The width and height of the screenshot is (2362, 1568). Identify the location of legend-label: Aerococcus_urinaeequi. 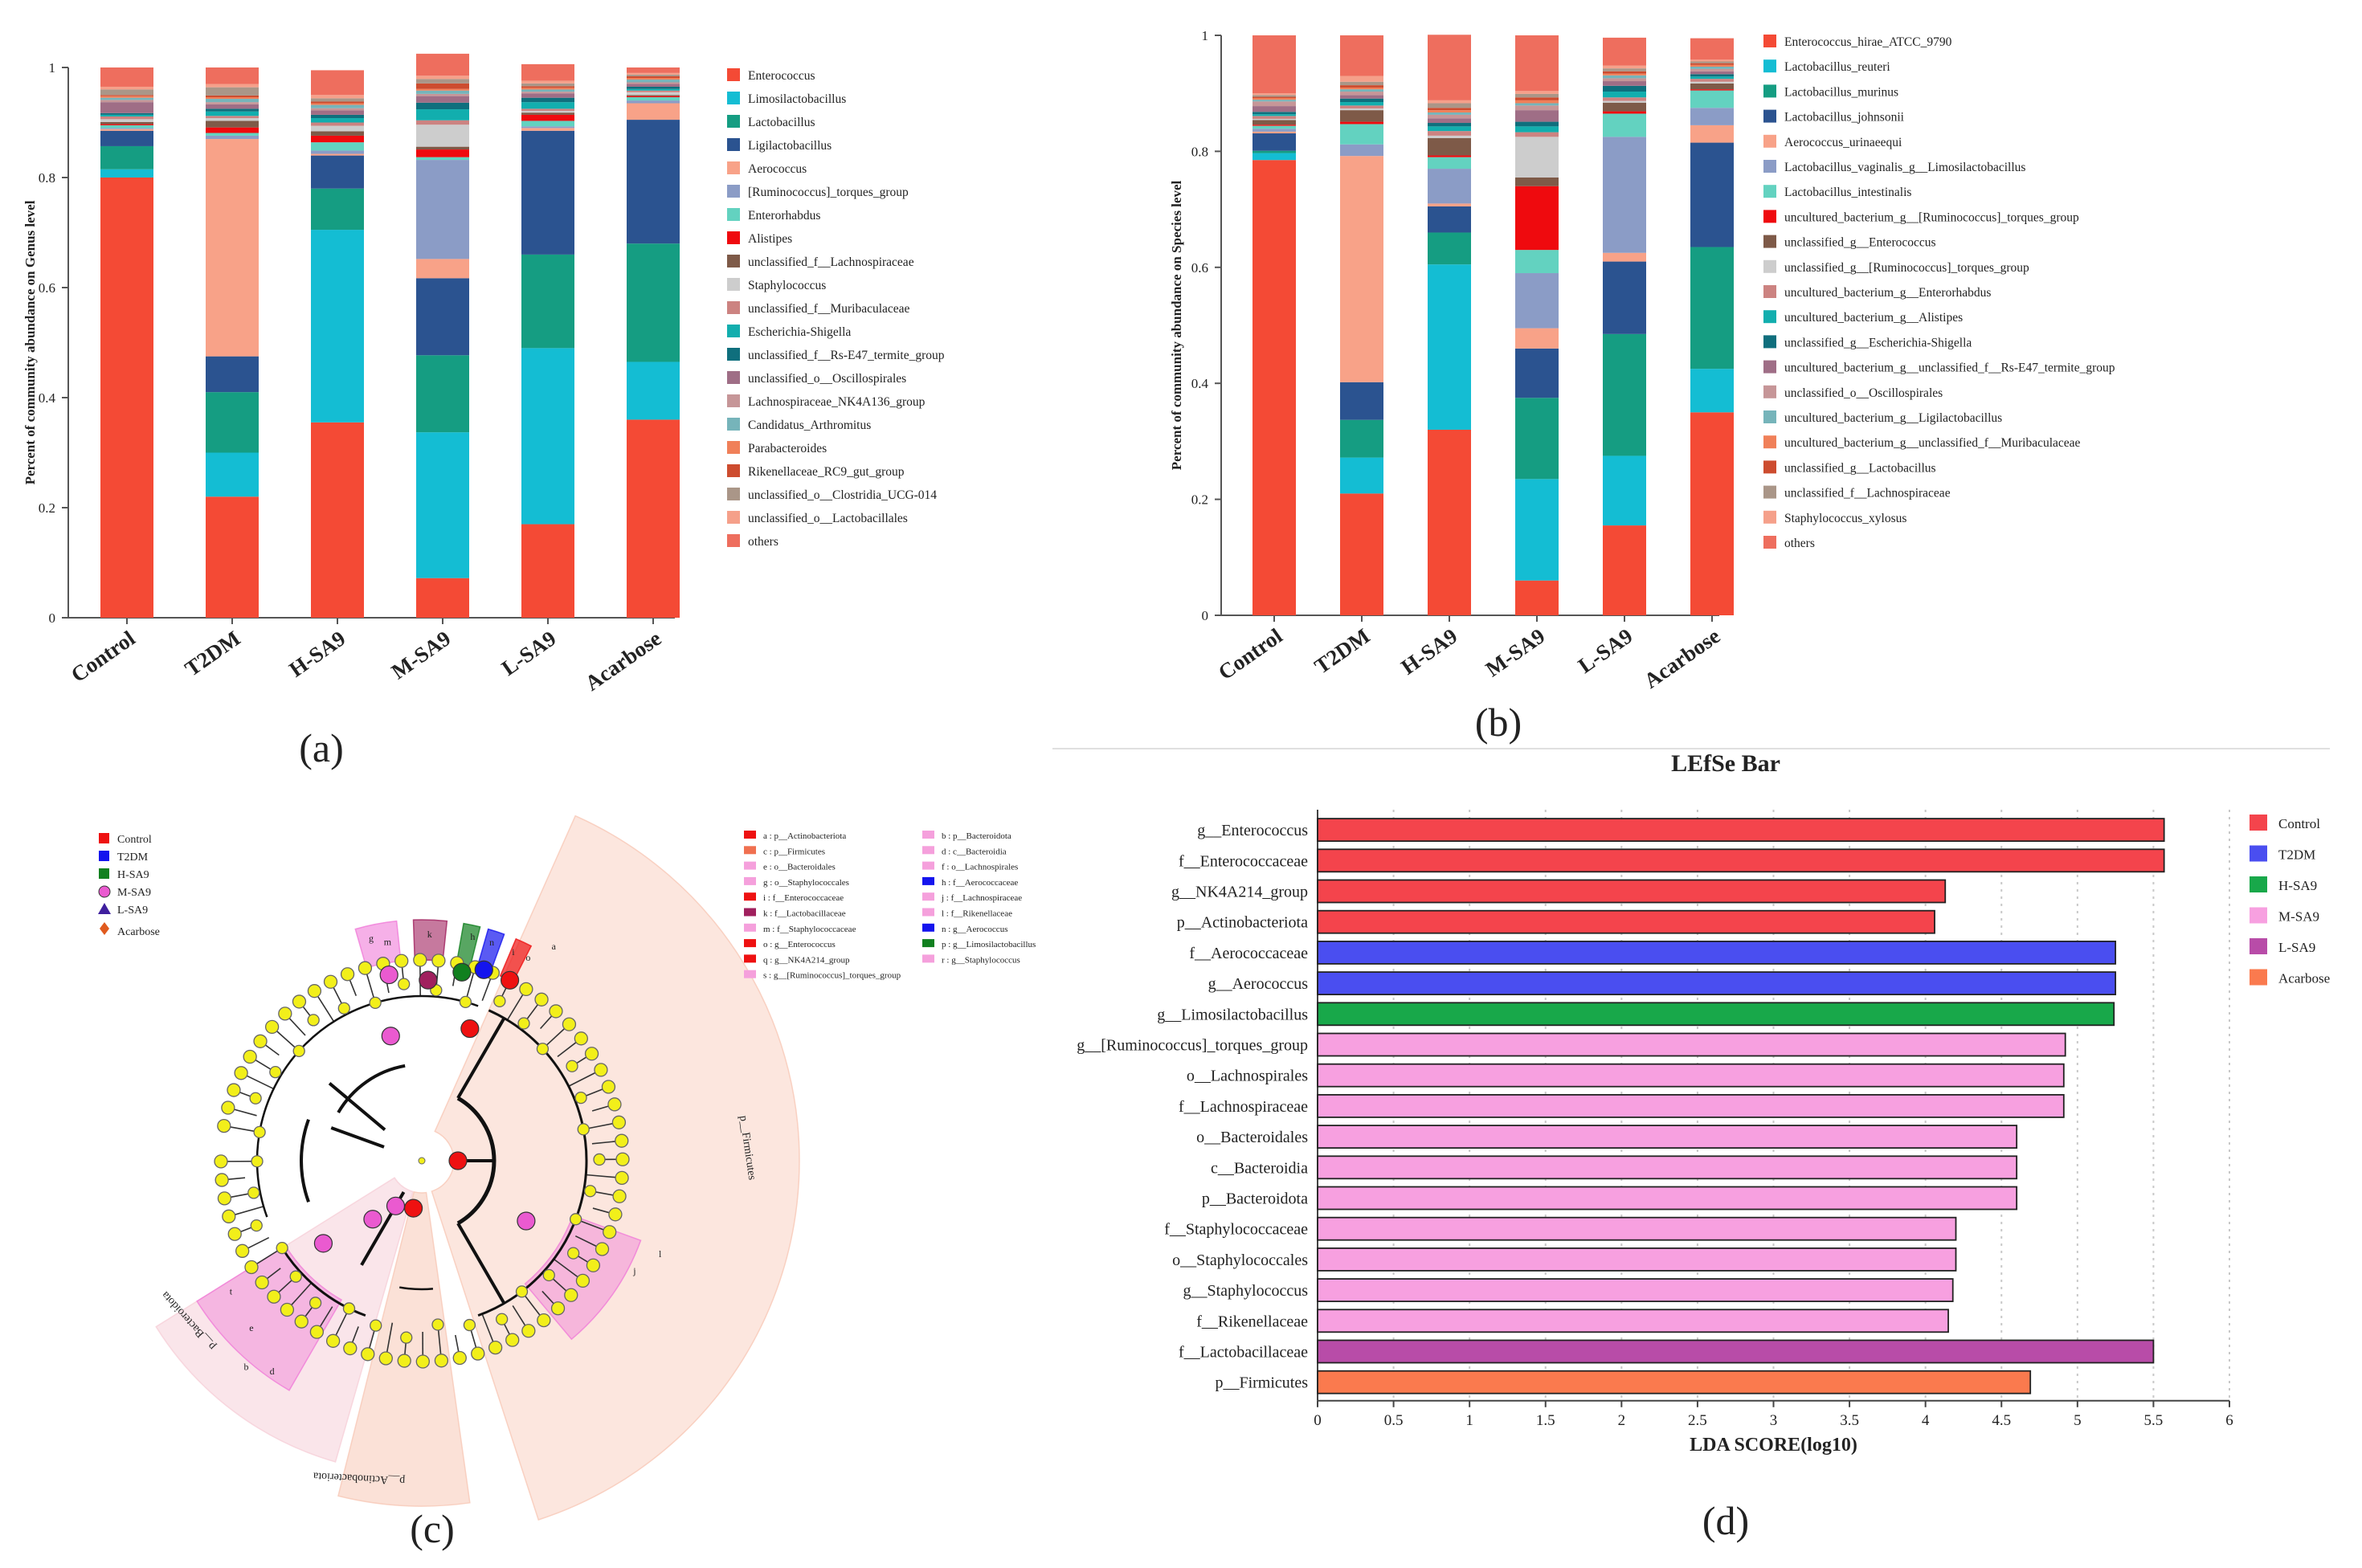
(1843, 142).